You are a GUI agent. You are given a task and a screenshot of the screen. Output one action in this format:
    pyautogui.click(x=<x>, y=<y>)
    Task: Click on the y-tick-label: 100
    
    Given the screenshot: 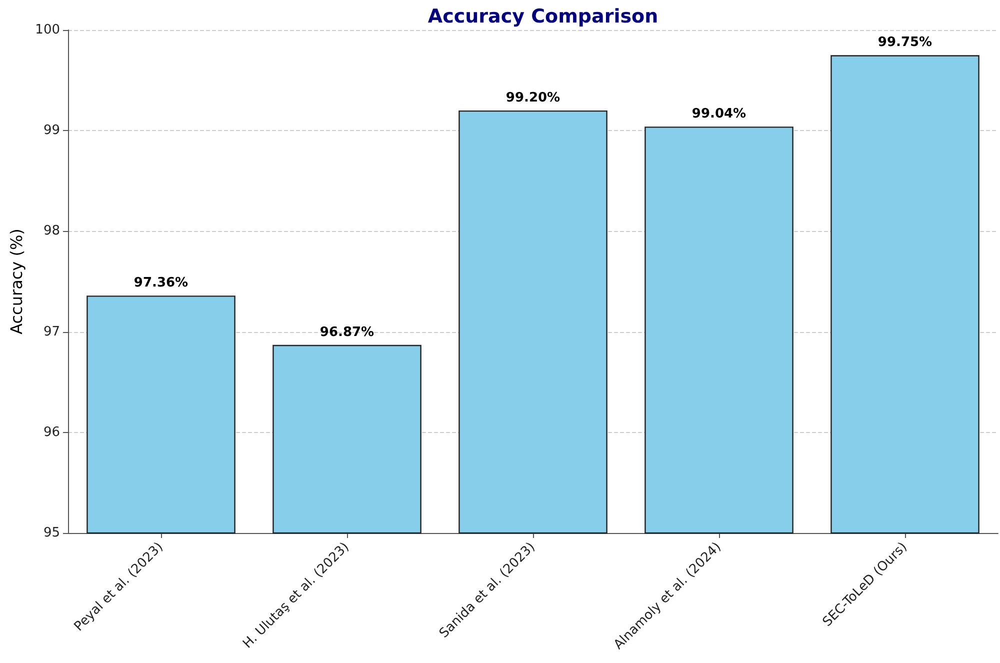 What is the action you would take?
    pyautogui.click(x=47, y=30)
    